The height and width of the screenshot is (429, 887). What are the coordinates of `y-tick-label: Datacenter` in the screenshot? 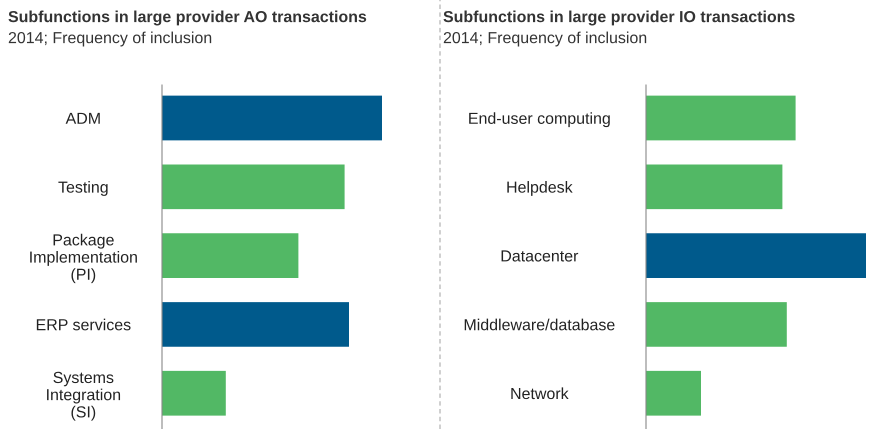 It's located at (540, 256).